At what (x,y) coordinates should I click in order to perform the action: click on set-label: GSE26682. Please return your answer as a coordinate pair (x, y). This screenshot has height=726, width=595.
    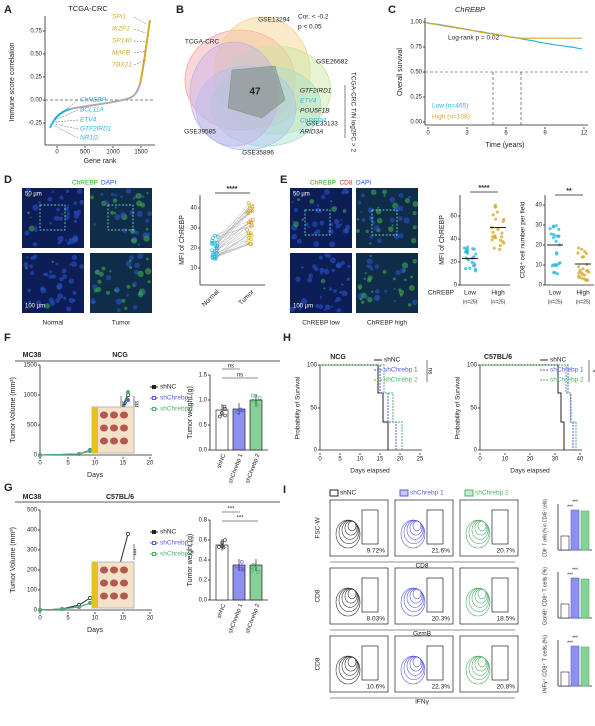
    Looking at the image, I should click on (332, 62).